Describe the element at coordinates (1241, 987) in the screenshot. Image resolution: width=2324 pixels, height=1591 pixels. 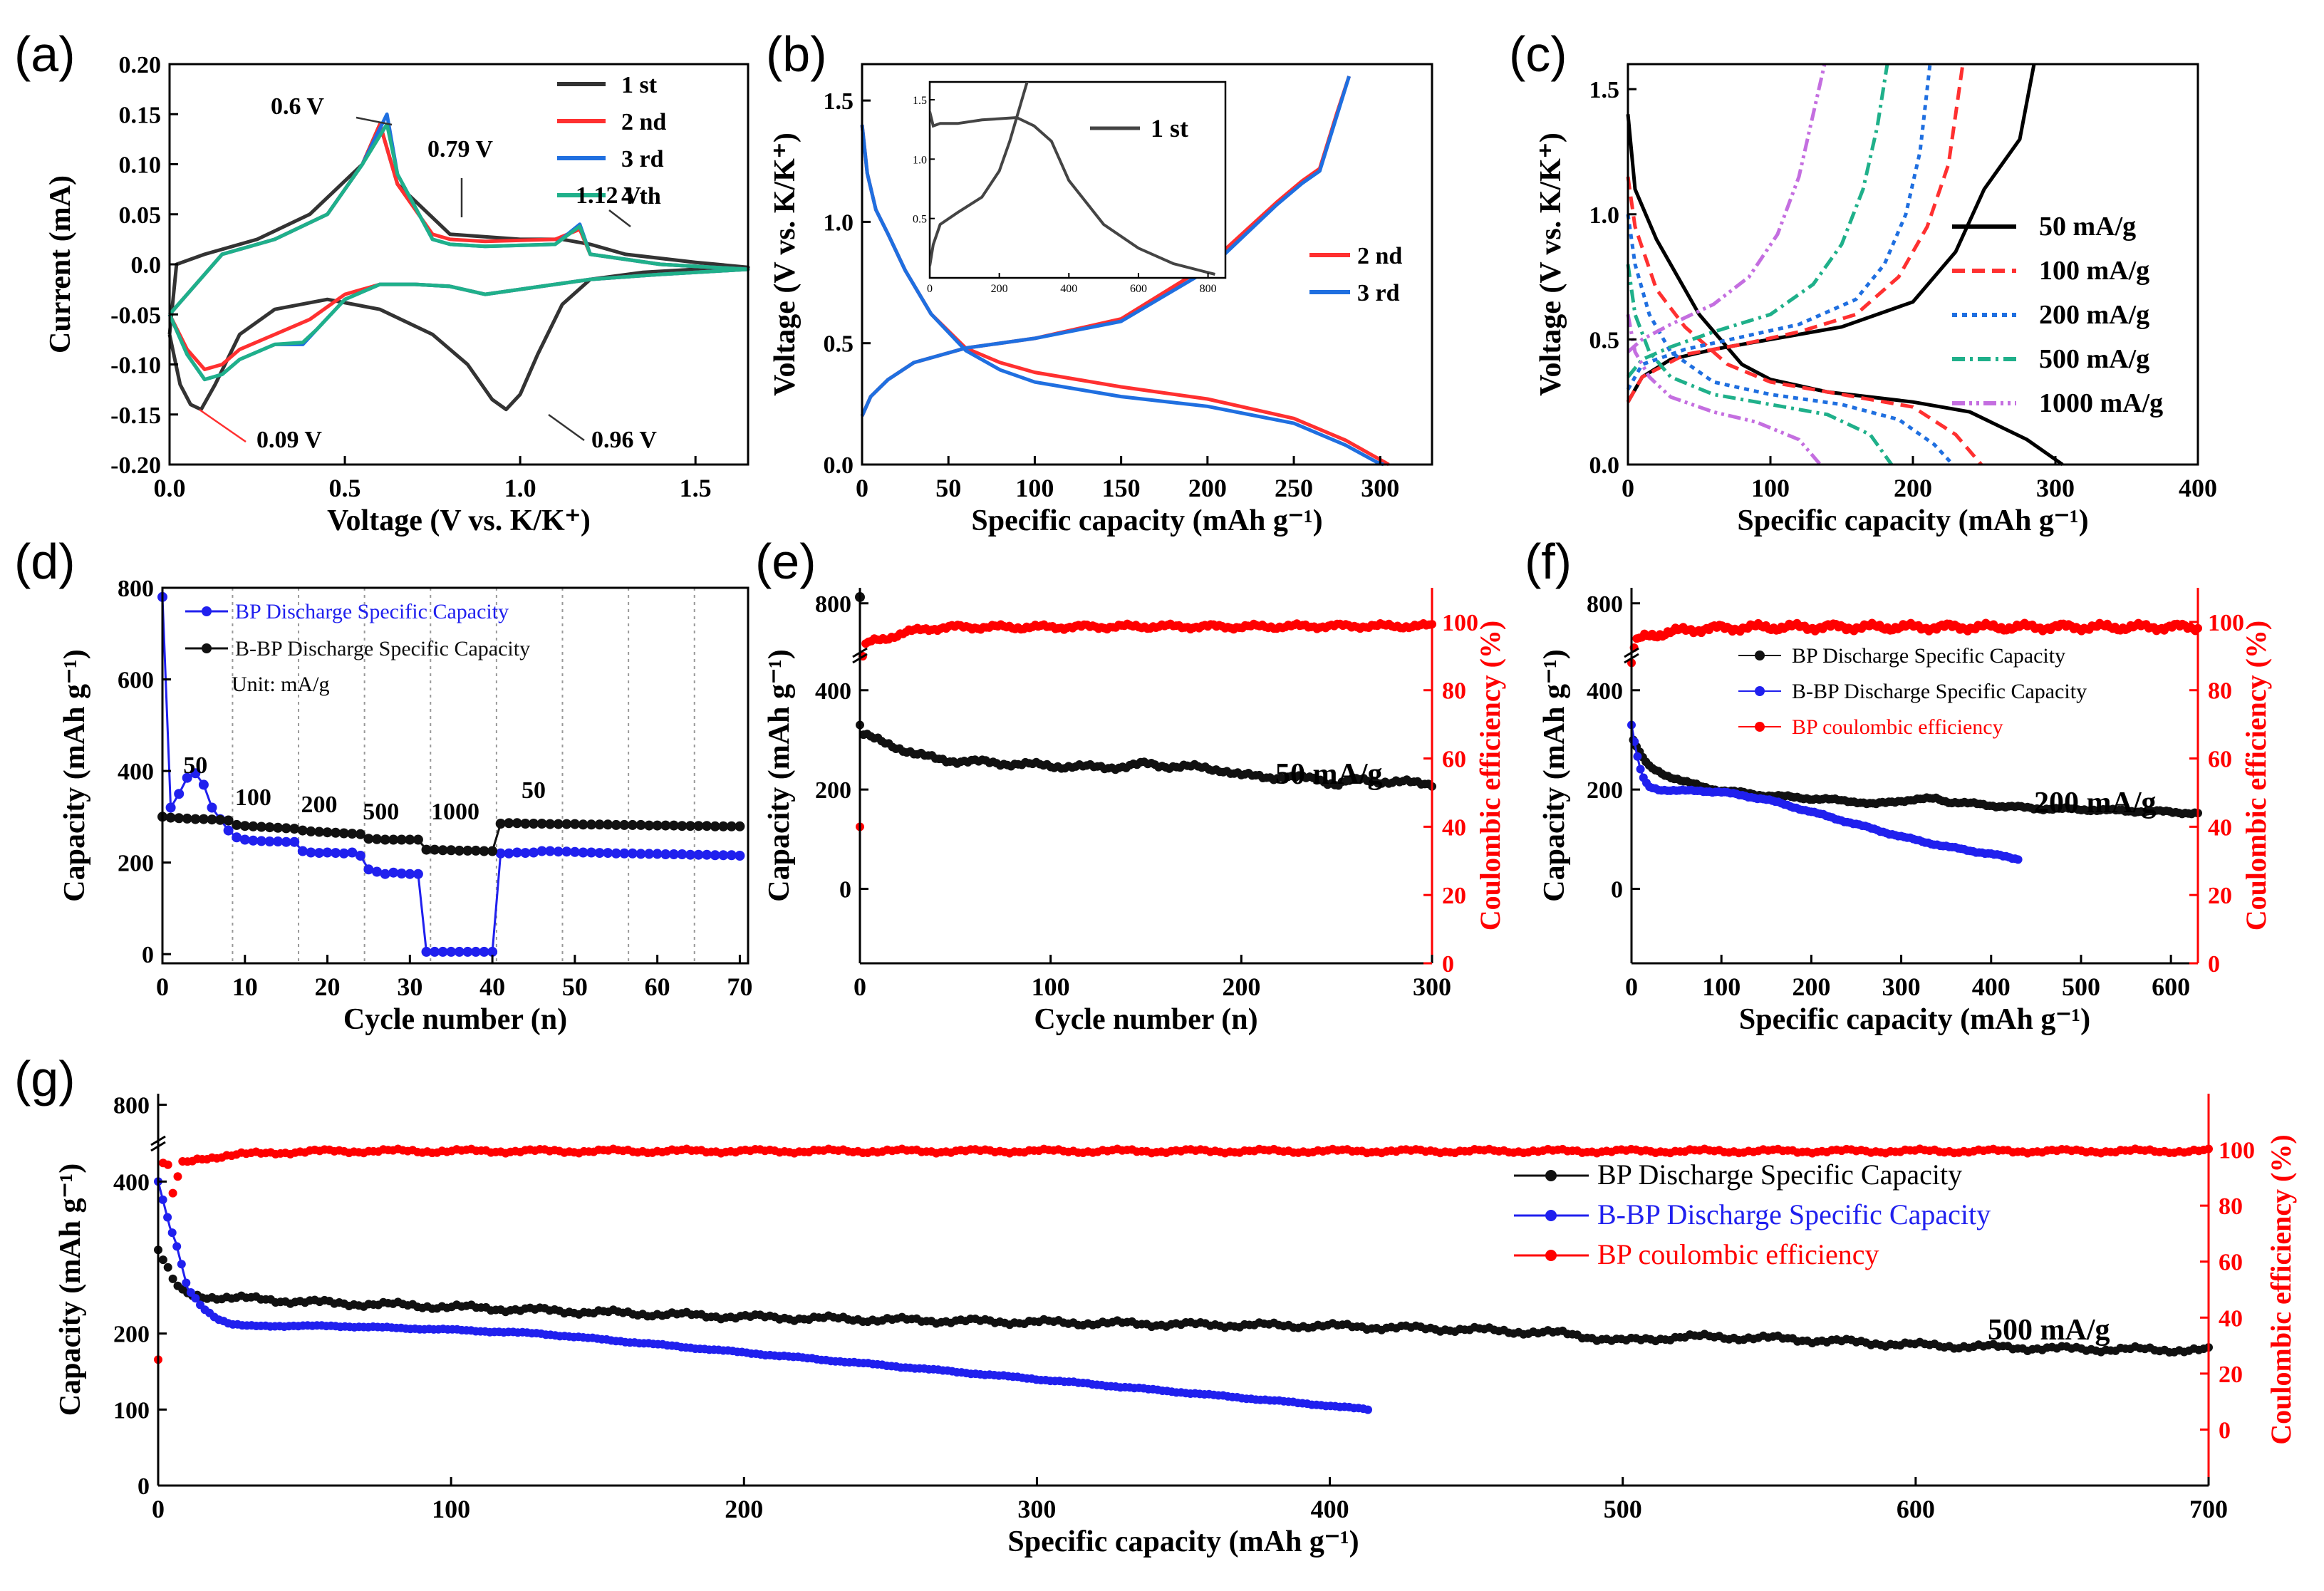
I see `panel-e-xtick-label: 200` at that location.